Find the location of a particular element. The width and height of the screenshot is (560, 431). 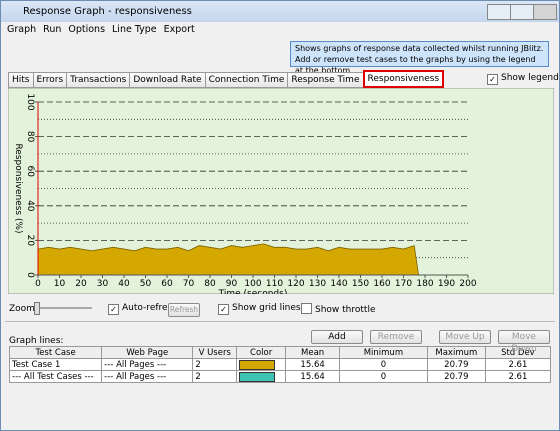

tab: Download Rate is located at coordinates (167, 80).